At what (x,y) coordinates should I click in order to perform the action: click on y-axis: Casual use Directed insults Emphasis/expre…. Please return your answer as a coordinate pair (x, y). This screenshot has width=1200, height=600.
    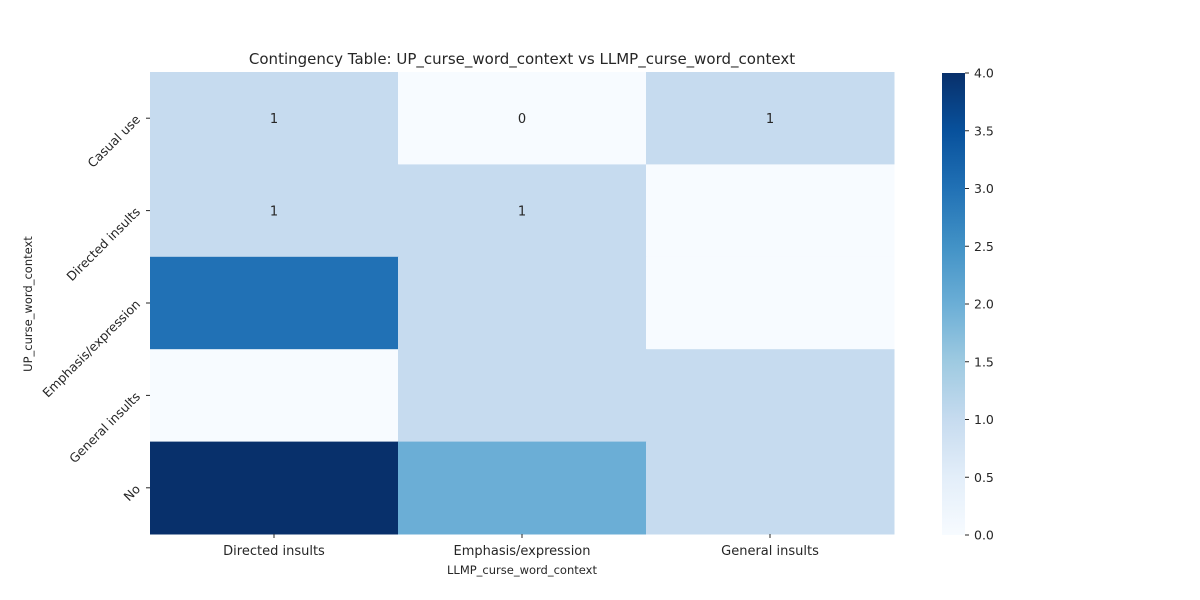
    Looking at the image, I should click on (94, 308).